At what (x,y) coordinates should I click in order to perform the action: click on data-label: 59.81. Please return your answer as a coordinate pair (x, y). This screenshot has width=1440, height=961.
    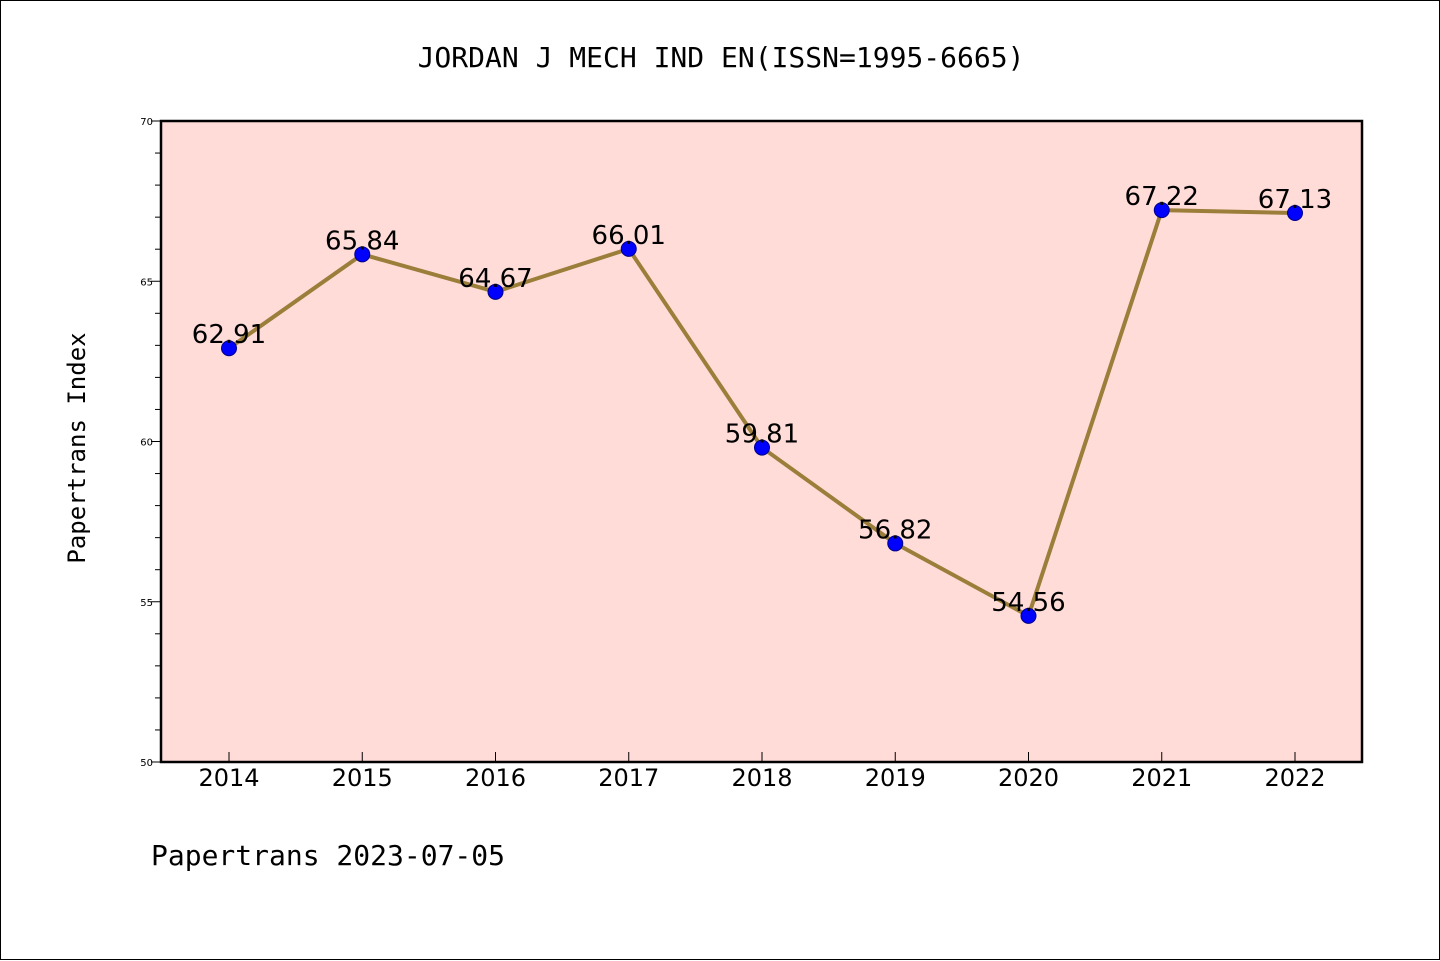
    Looking at the image, I should click on (762, 435).